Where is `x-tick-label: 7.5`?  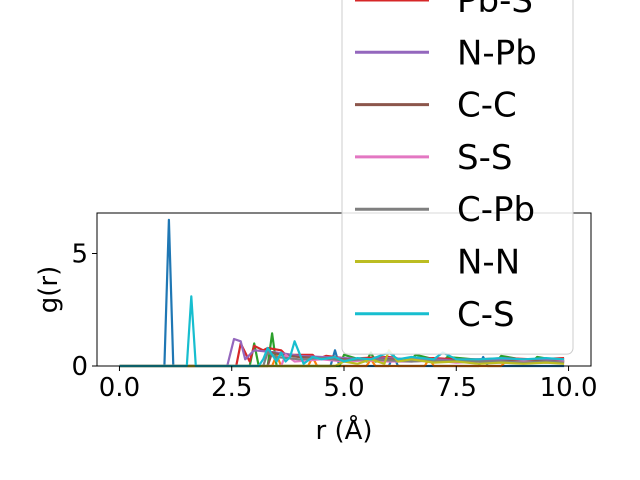 x-tick-label: 7.5 is located at coordinates (456, 388).